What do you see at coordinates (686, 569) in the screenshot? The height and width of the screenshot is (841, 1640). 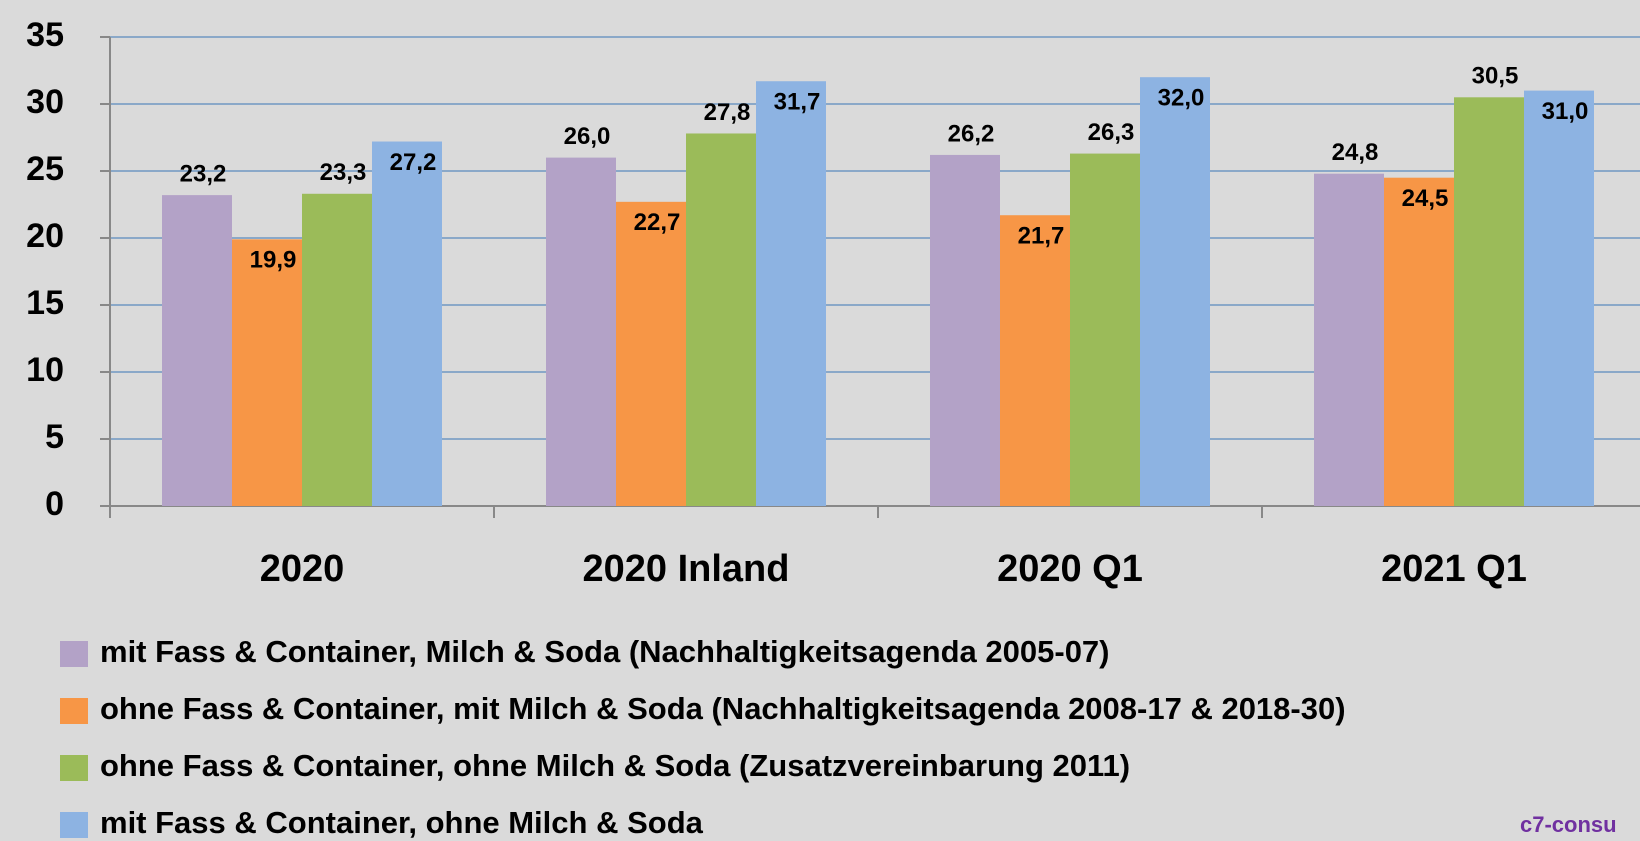 I see `x-tick-label: 2020 Inland` at bounding box center [686, 569].